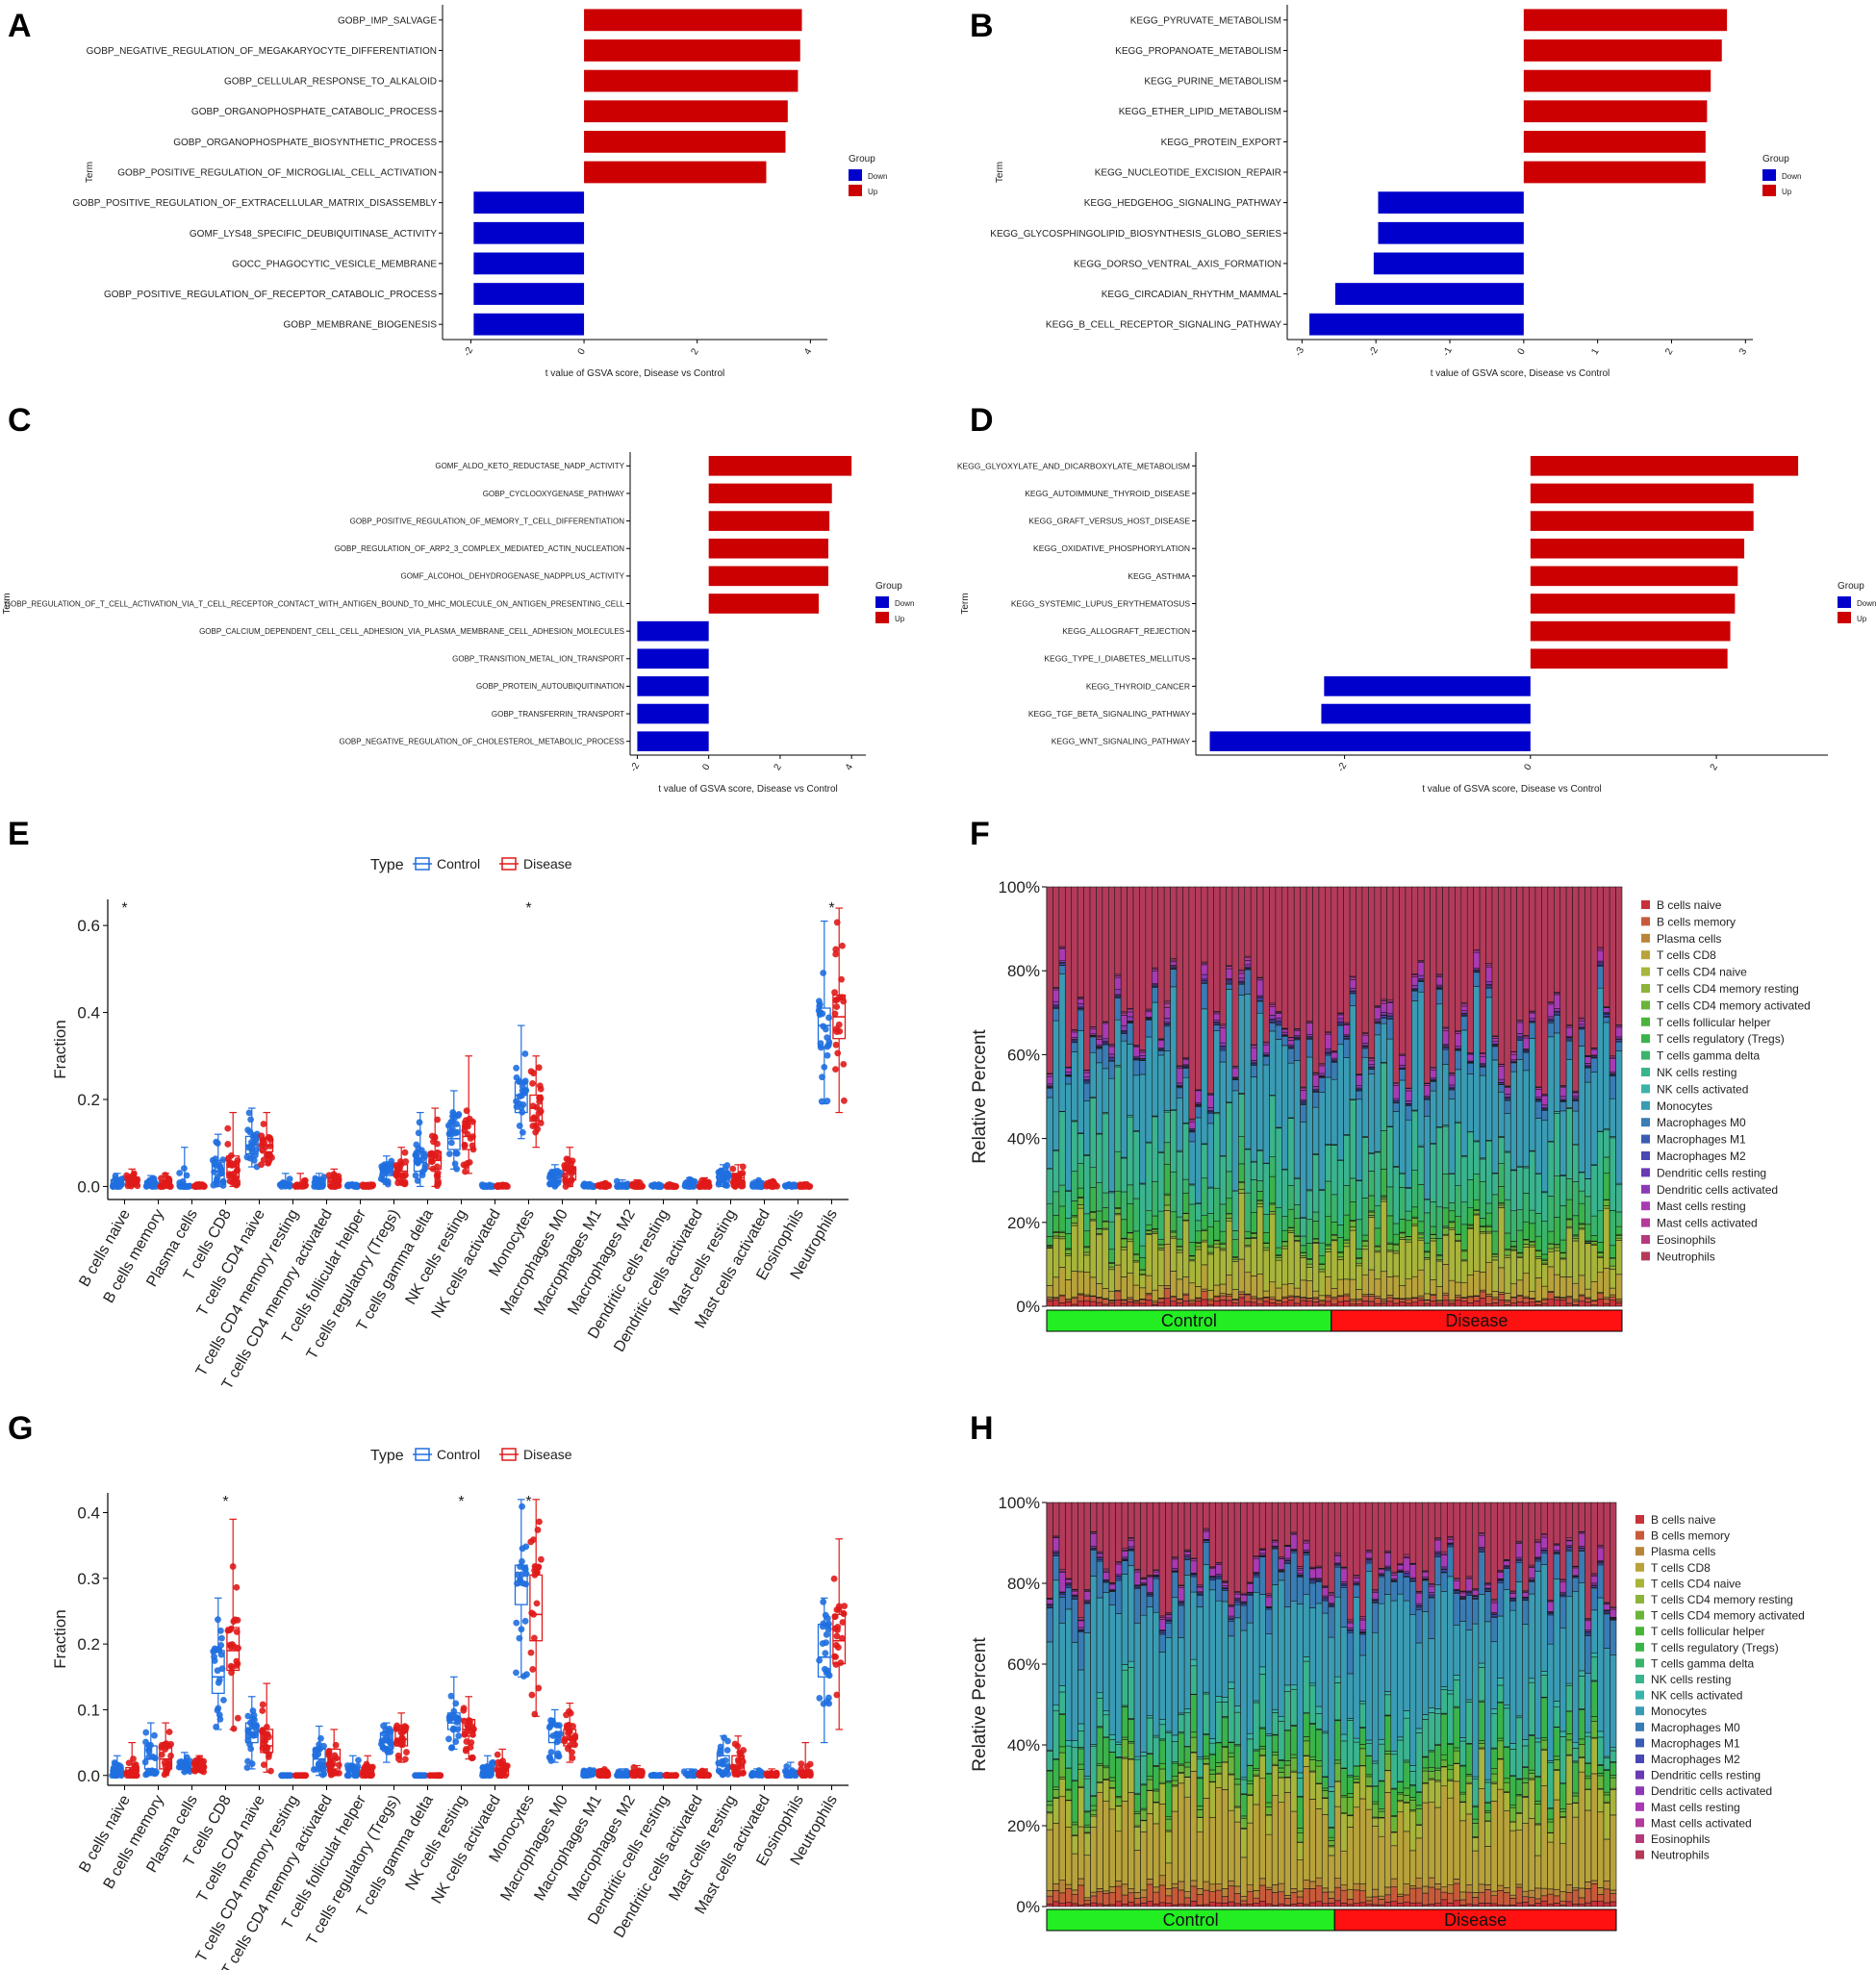 The image size is (1876, 1970). What do you see at coordinates (706, 767) in the screenshot?
I see `x-tick-label: 0` at bounding box center [706, 767].